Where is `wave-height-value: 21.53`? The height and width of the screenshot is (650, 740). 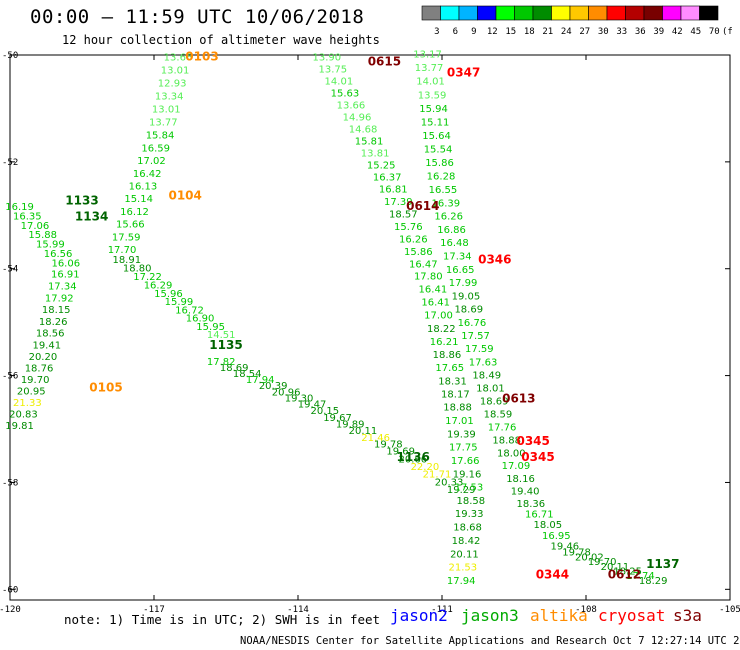 wave-height-value: 21.53 is located at coordinates (462, 568).